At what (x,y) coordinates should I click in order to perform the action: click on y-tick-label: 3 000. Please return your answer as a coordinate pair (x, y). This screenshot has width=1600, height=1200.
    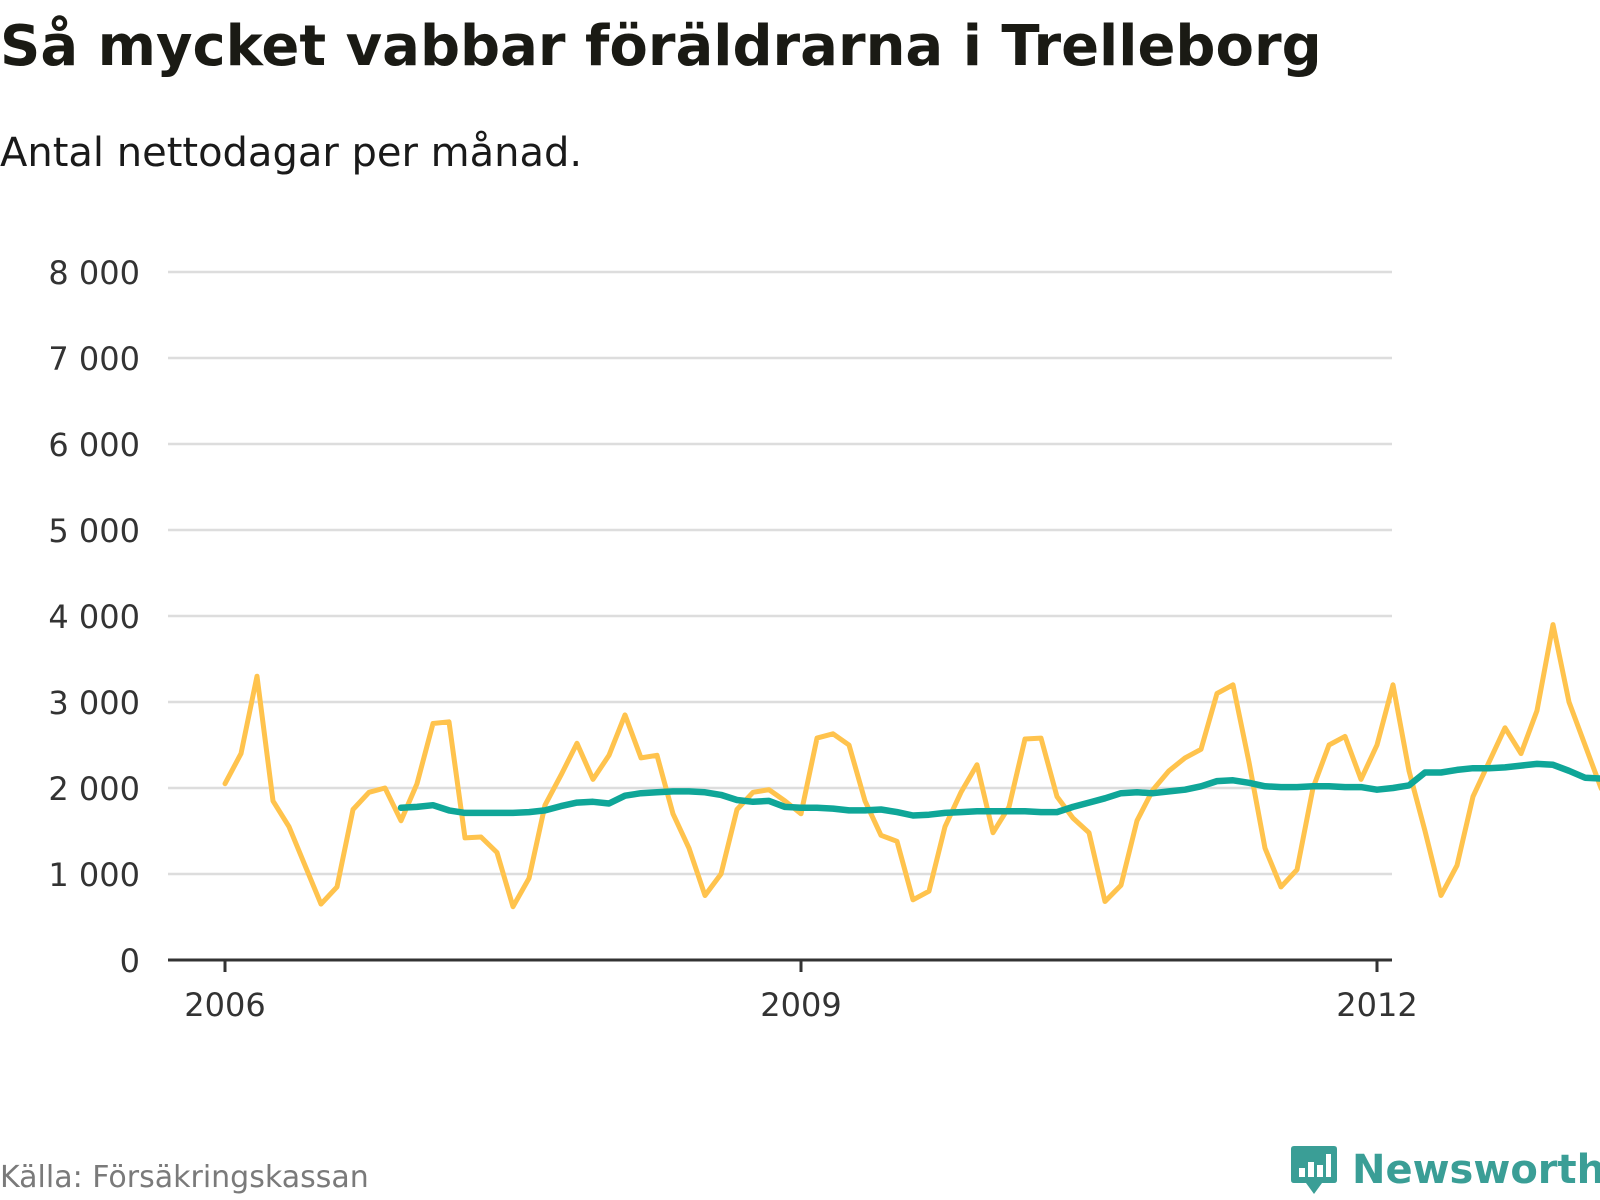
    Looking at the image, I should click on (94, 703).